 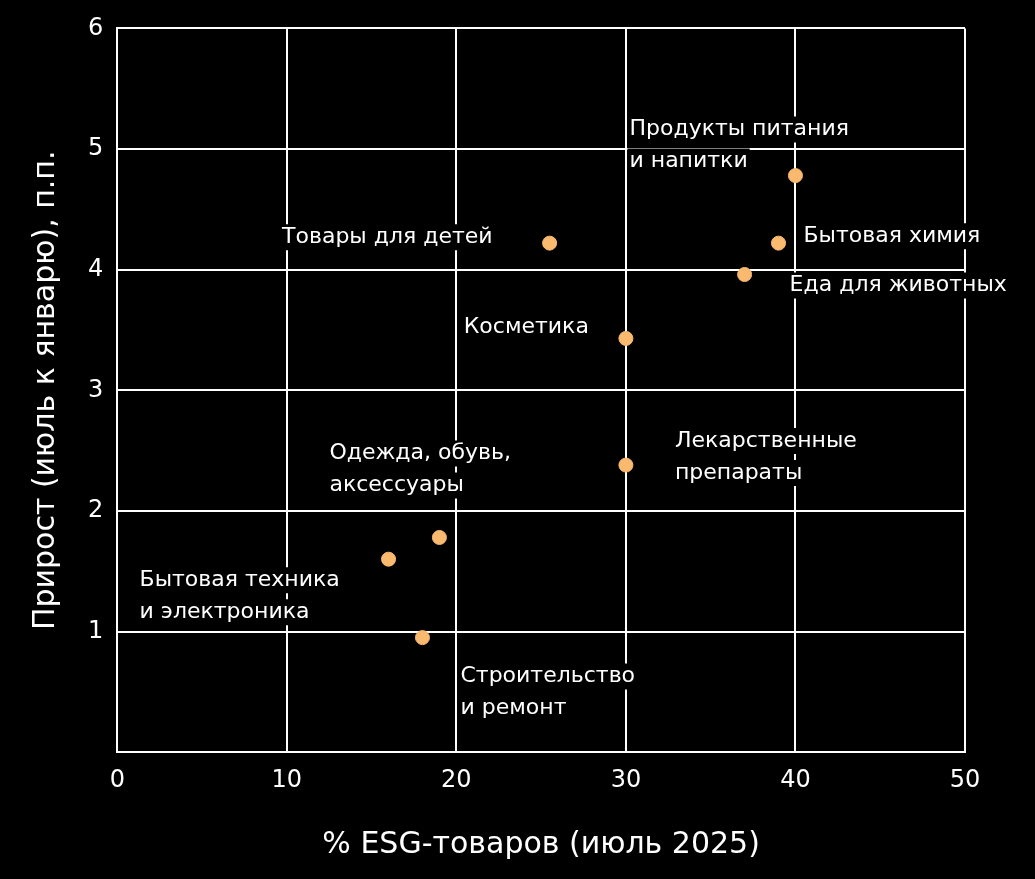 What do you see at coordinates (95, 509) in the screenshot?
I see `y-tick-label: 2` at bounding box center [95, 509].